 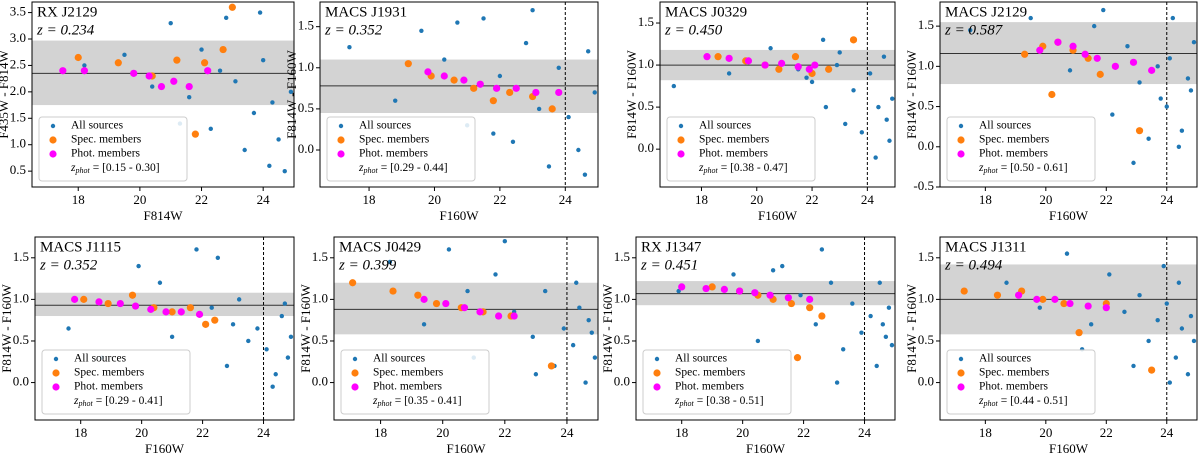 I want to click on y-axis-label: F814W - F160W, so click(x=7, y=327).